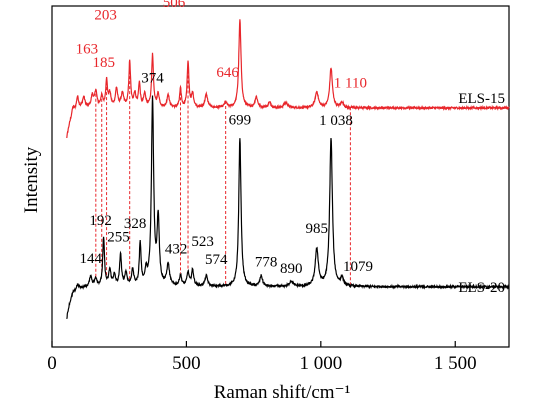 The height and width of the screenshot is (412, 556). Describe the element at coordinates (266, 263) in the screenshot. I see `peak-label: 778` at that location.